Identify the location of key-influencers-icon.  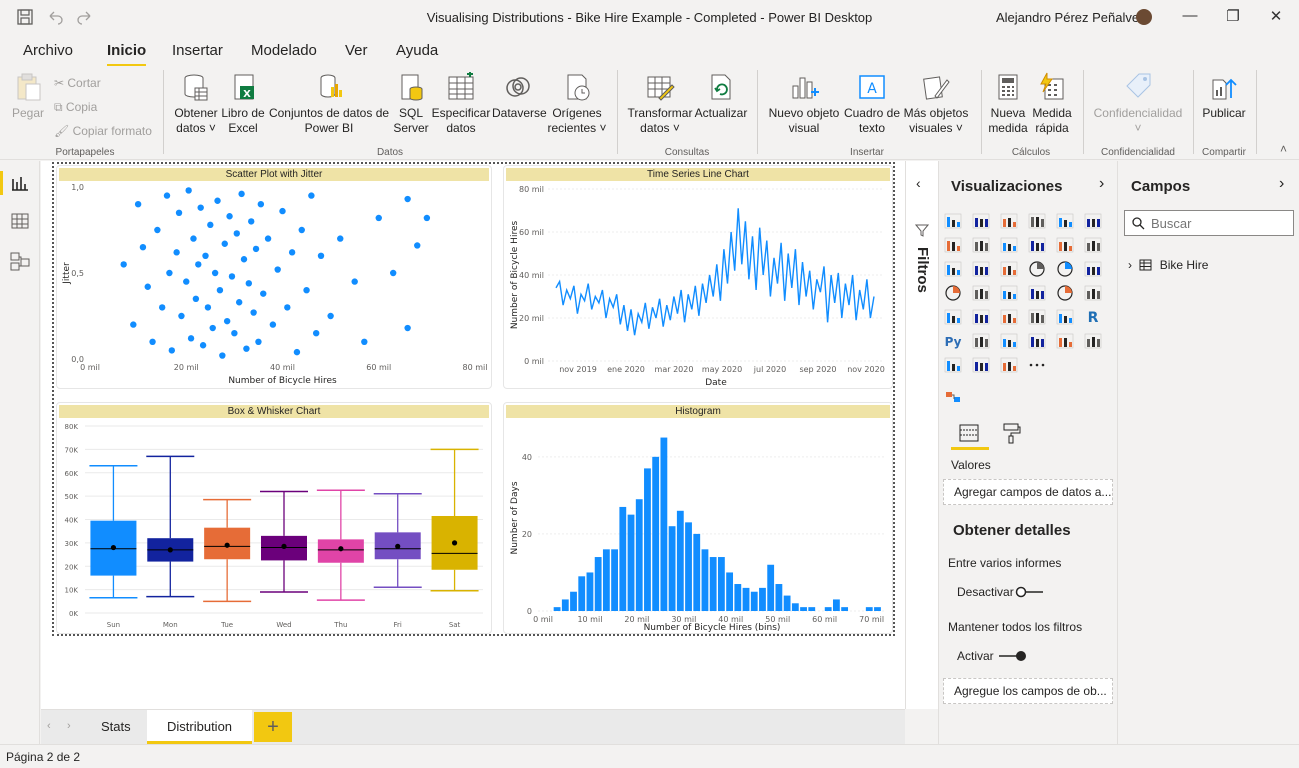
(981, 341).